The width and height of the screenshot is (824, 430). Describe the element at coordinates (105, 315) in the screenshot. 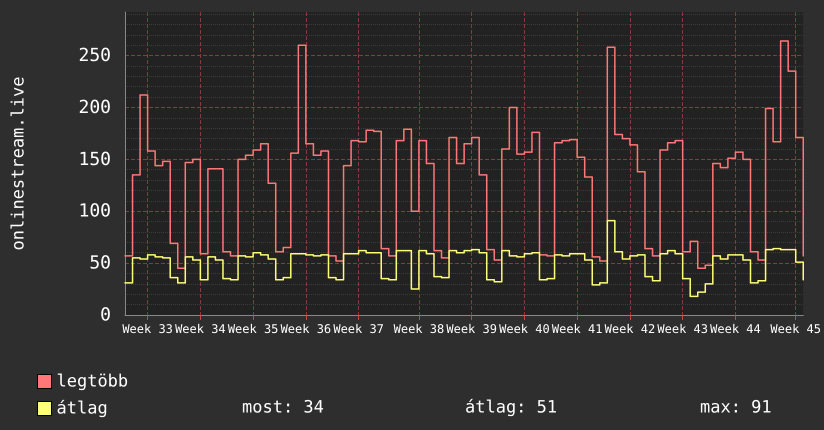

I see `y-tick-label: 0` at that location.